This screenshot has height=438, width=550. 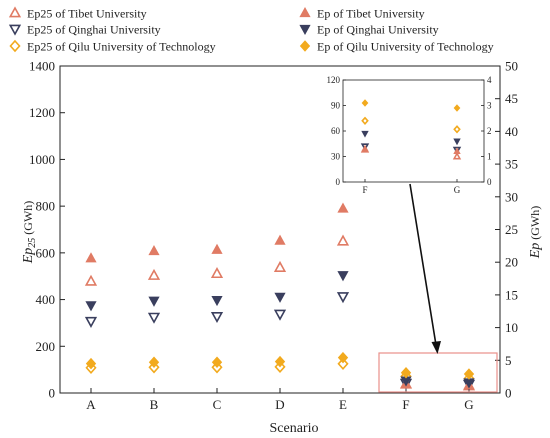 I want to click on legend-label: Ep of Qilu University of Technology, so click(x=405, y=47).